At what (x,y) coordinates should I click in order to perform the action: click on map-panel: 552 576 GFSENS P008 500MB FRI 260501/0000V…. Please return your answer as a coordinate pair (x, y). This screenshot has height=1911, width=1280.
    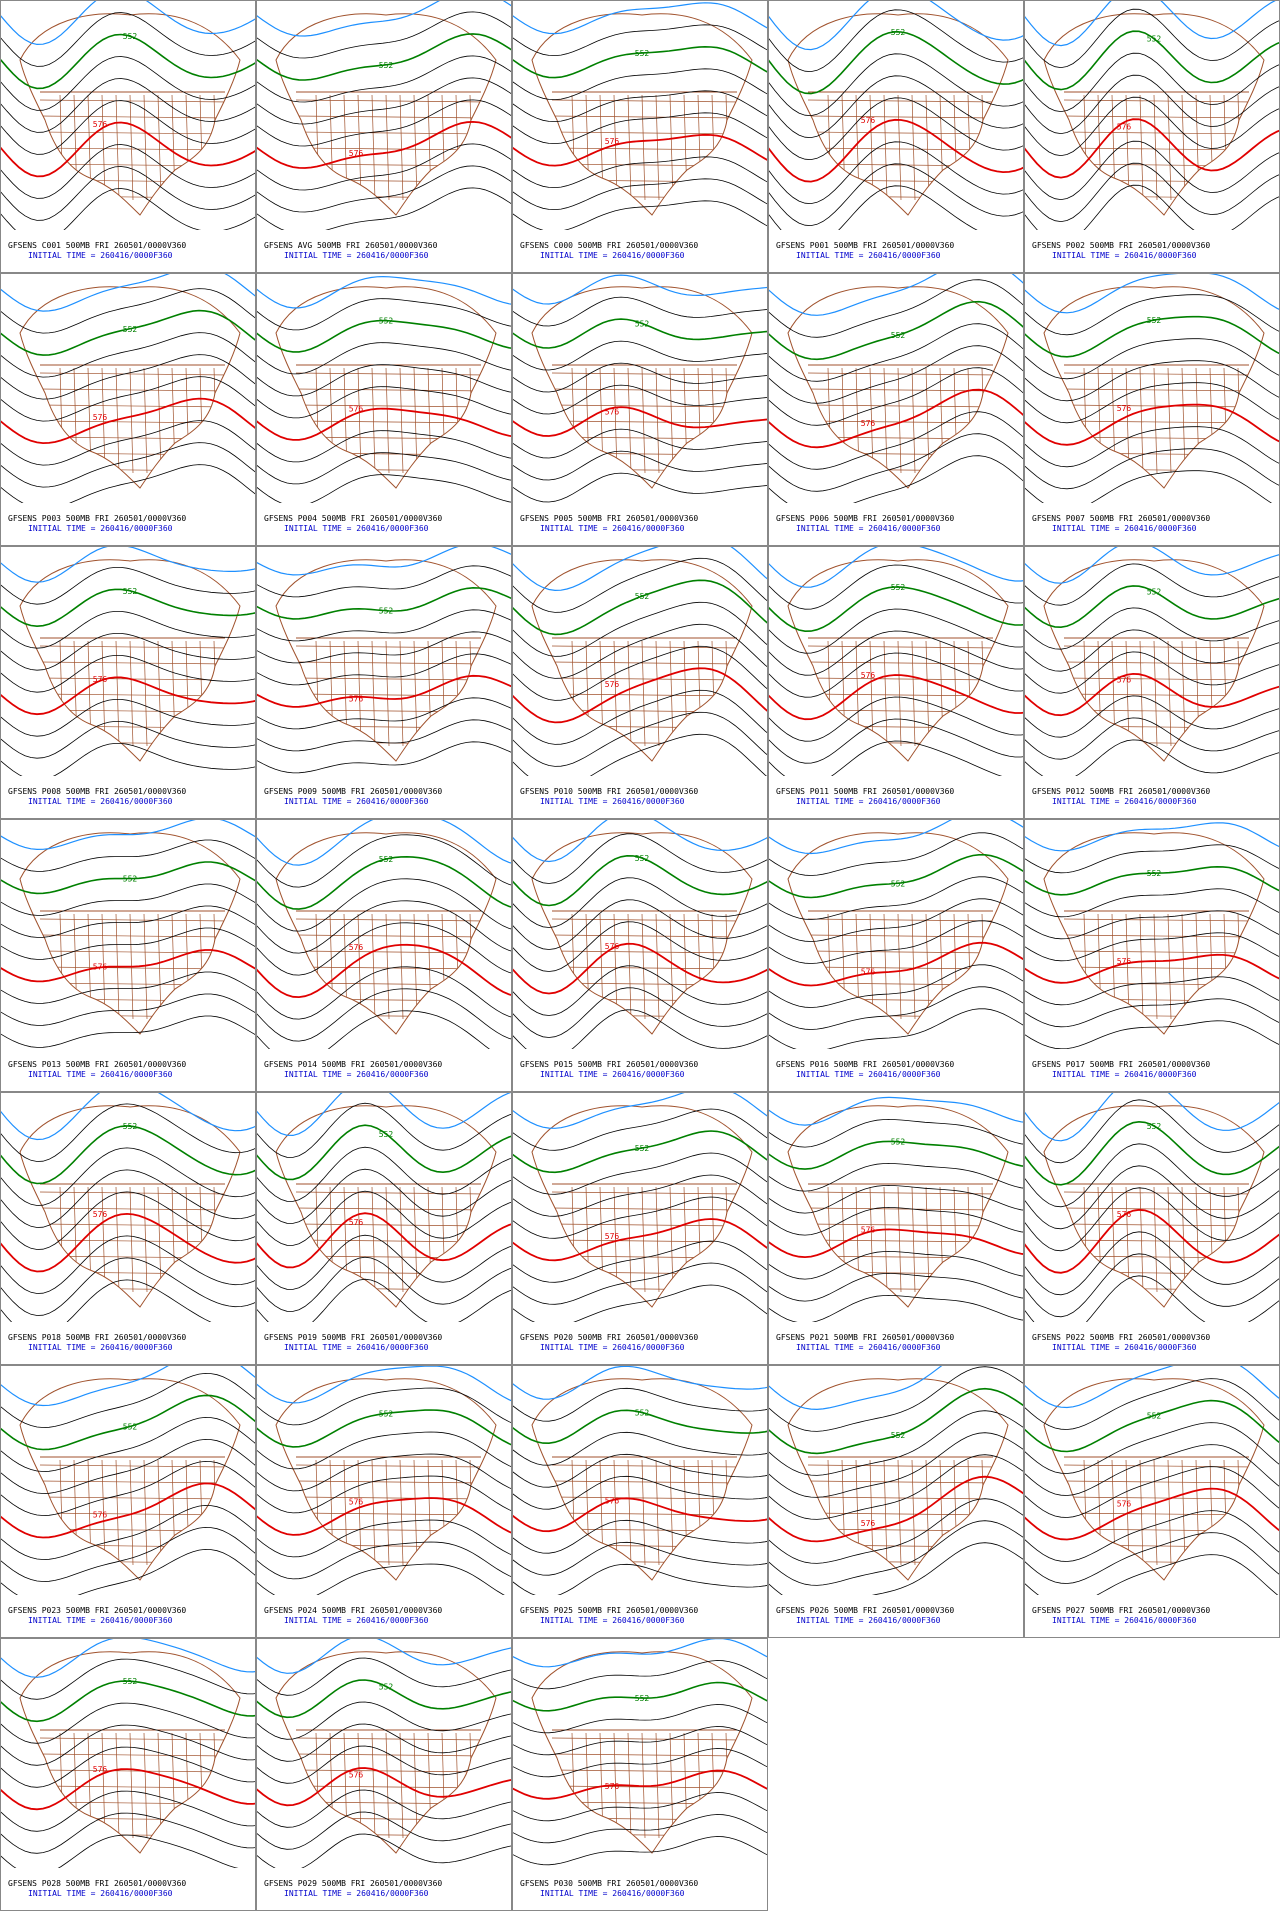
    Looking at the image, I should click on (128, 682).